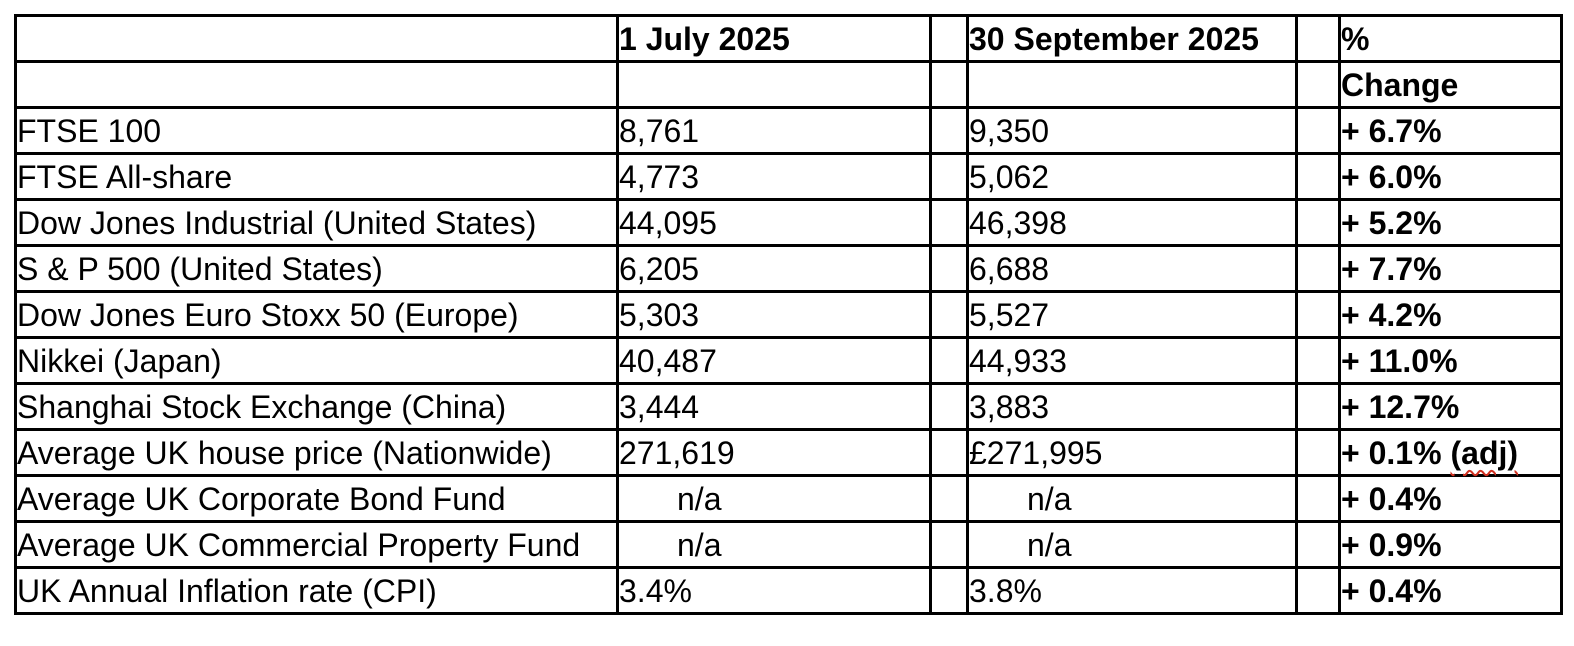 This screenshot has width=1574, height=646. Describe the element at coordinates (1391, 222) in the screenshot. I see `percent-change-value: + 5.2%` at that location.